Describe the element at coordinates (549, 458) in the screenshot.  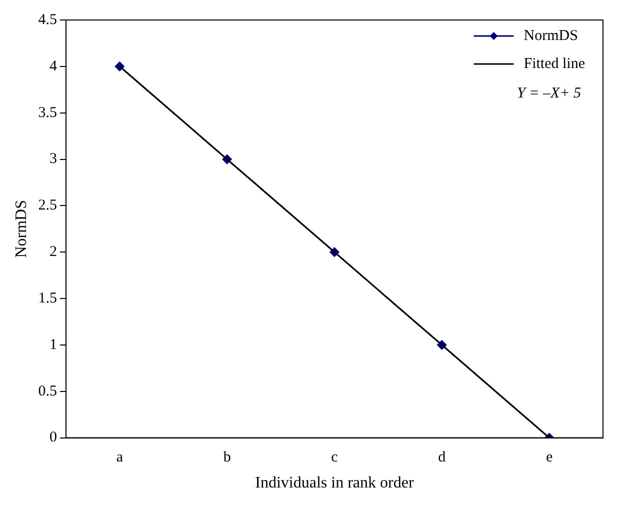
I see `x-tick-label: e` at that location.